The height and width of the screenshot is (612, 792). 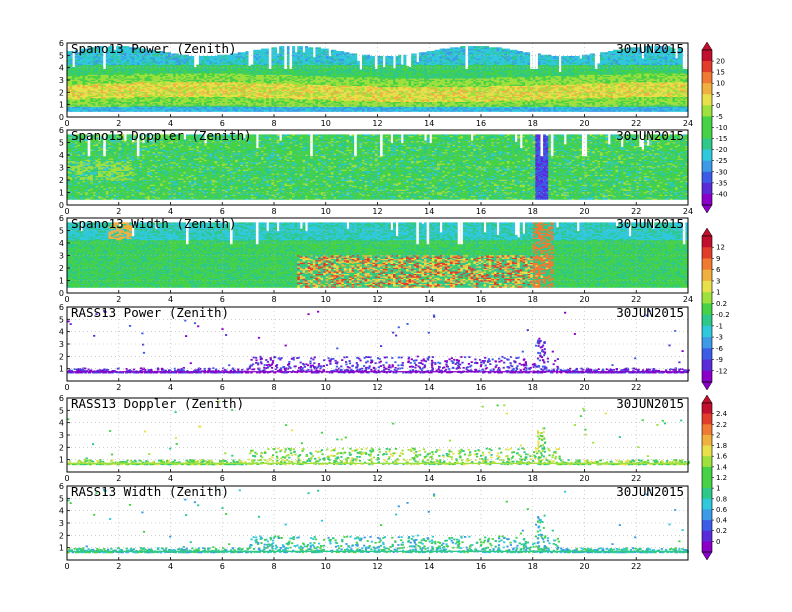 What do you see at coordinates (720, 248) in the screenshot?
I see `colorbar-label: 12` at bounding box center [720, 248].